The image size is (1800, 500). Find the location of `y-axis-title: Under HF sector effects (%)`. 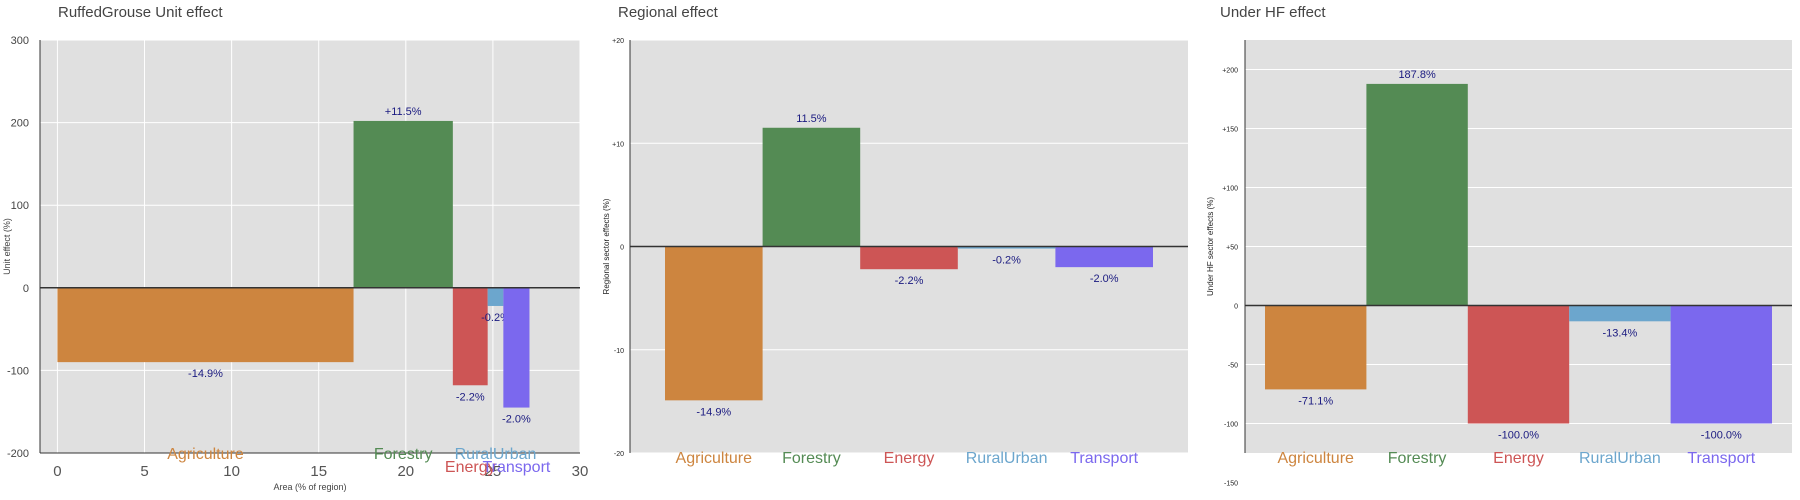

y-axis-title: Under HF sector effects (%) is located at coordinates (1210, 246).